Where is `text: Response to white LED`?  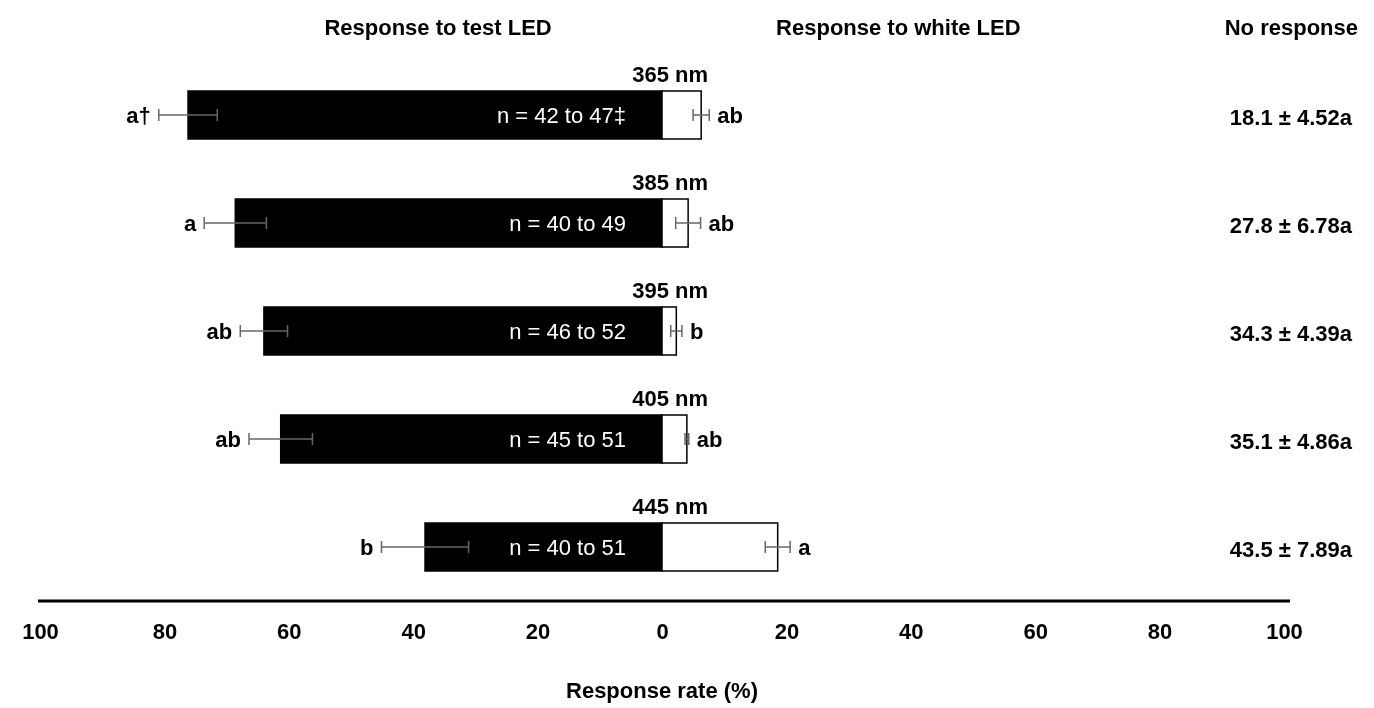 text: Response to white LED is located at coordinates (898, 27).